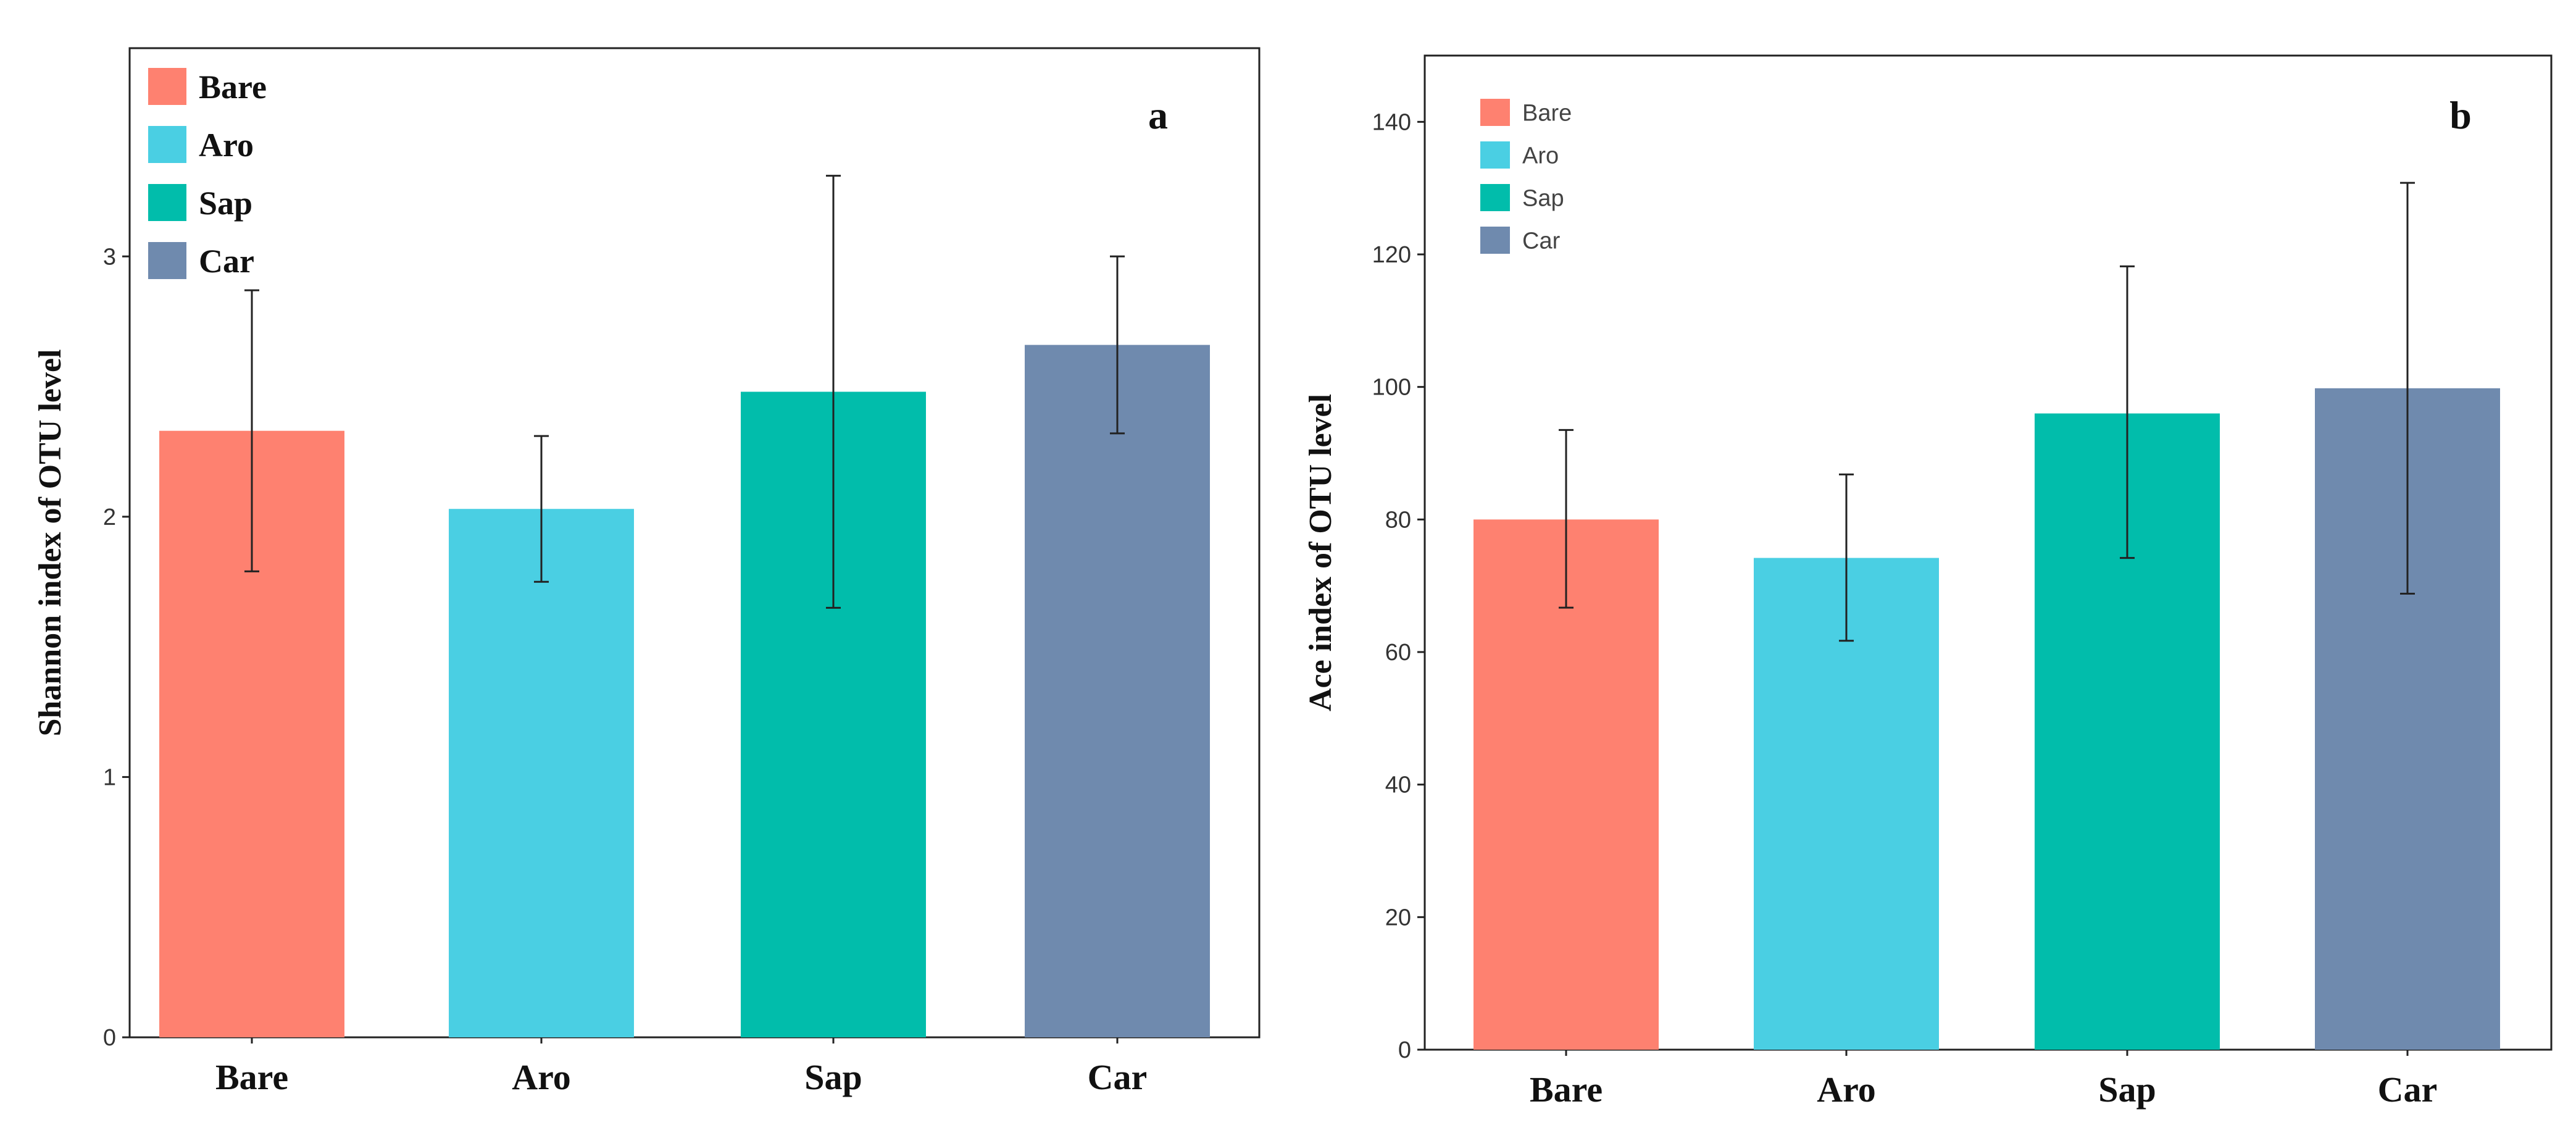 The width and height of the screenshot is (2576, 1125). What do you see at coordinates (1398, 520) in the screenshot?
I see `y-tick-label: 80` at bounding box center [1398, 520].